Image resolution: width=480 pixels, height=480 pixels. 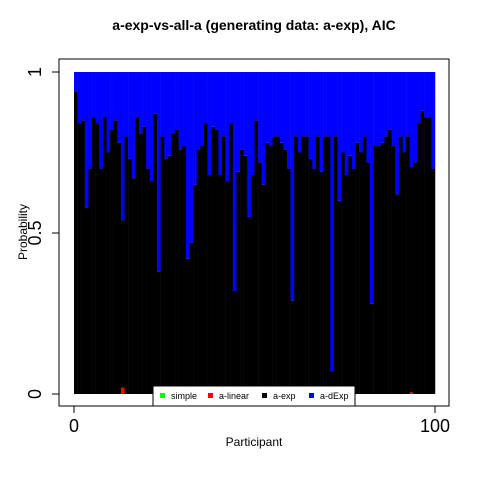 What do you see at coordinates (234, 396) in the screenshot?
I see `legend-label-a-linear: a-linear` at bounding box center [234, 396].